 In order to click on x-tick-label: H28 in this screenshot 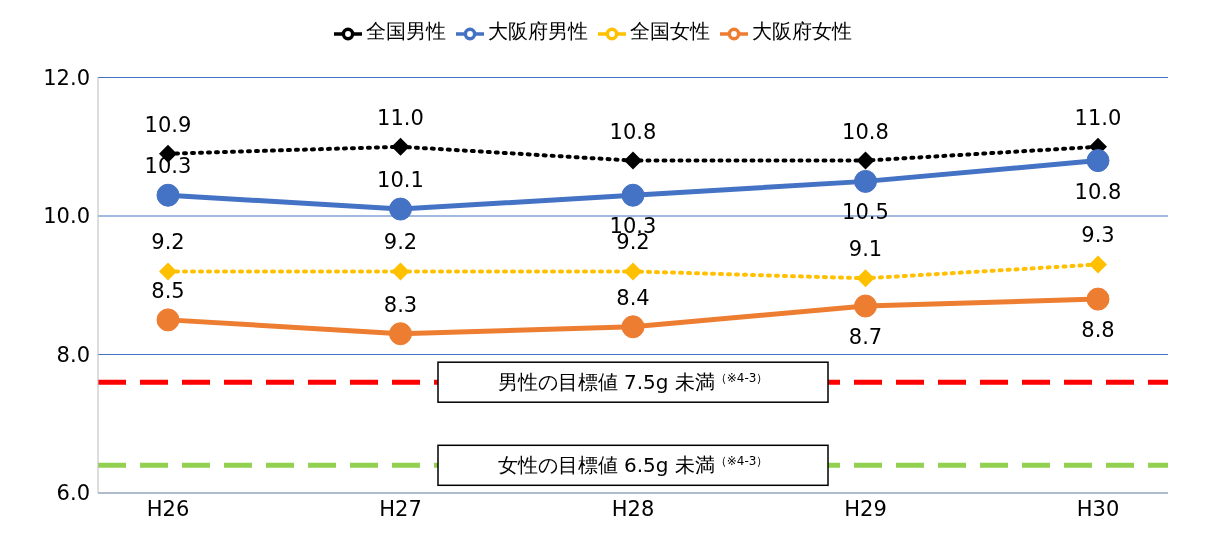, I will do `click(633, 508)`.